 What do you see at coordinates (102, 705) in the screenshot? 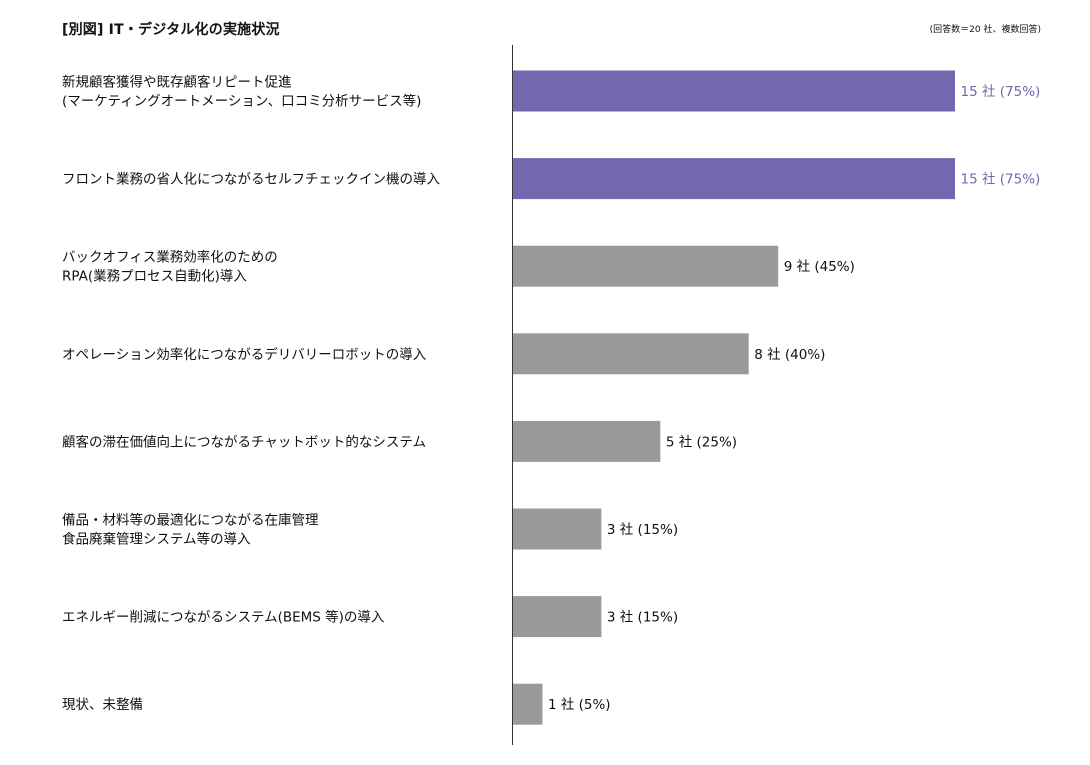
I see `category-label-8: 現状、未整備` at bounding box center [102, 705].